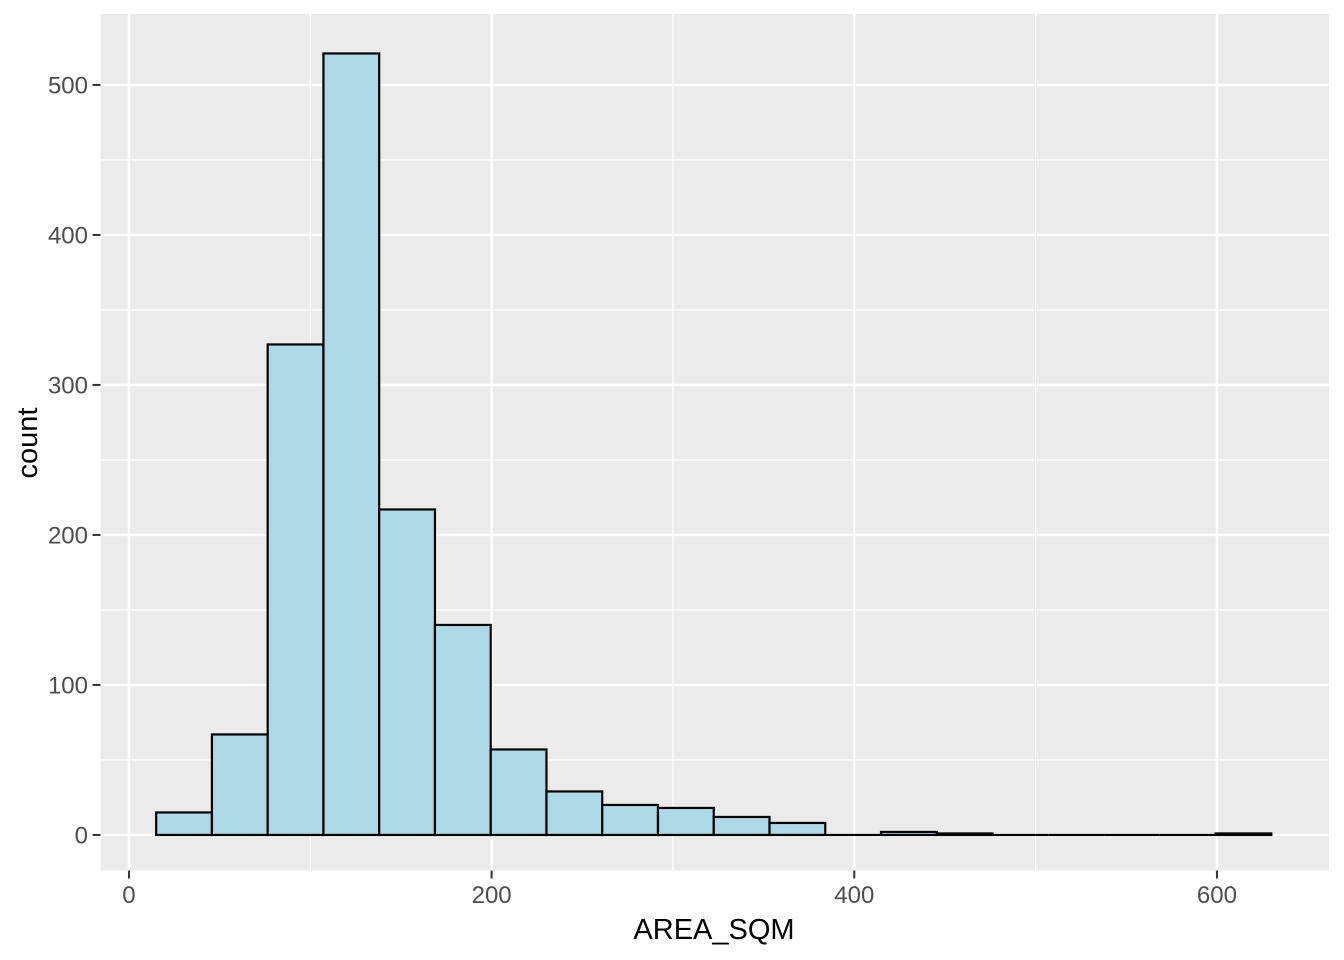 This screenshot has height=960, width=1344. What do you see at coordinates (28, 443) in the screenshot?
I see `y-axis-title: count` at bounding box center [28, 443].